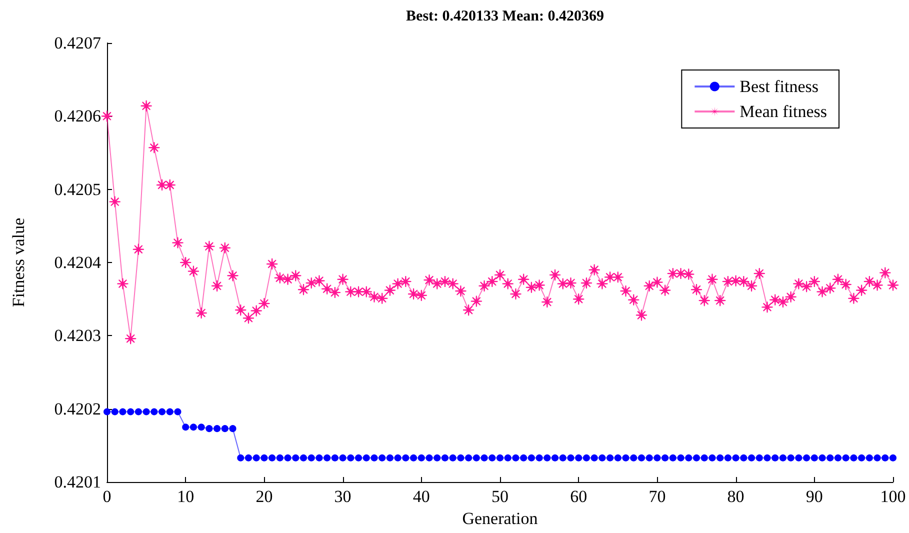  I want to click on x-tick-label: 100, so click(893, 496).